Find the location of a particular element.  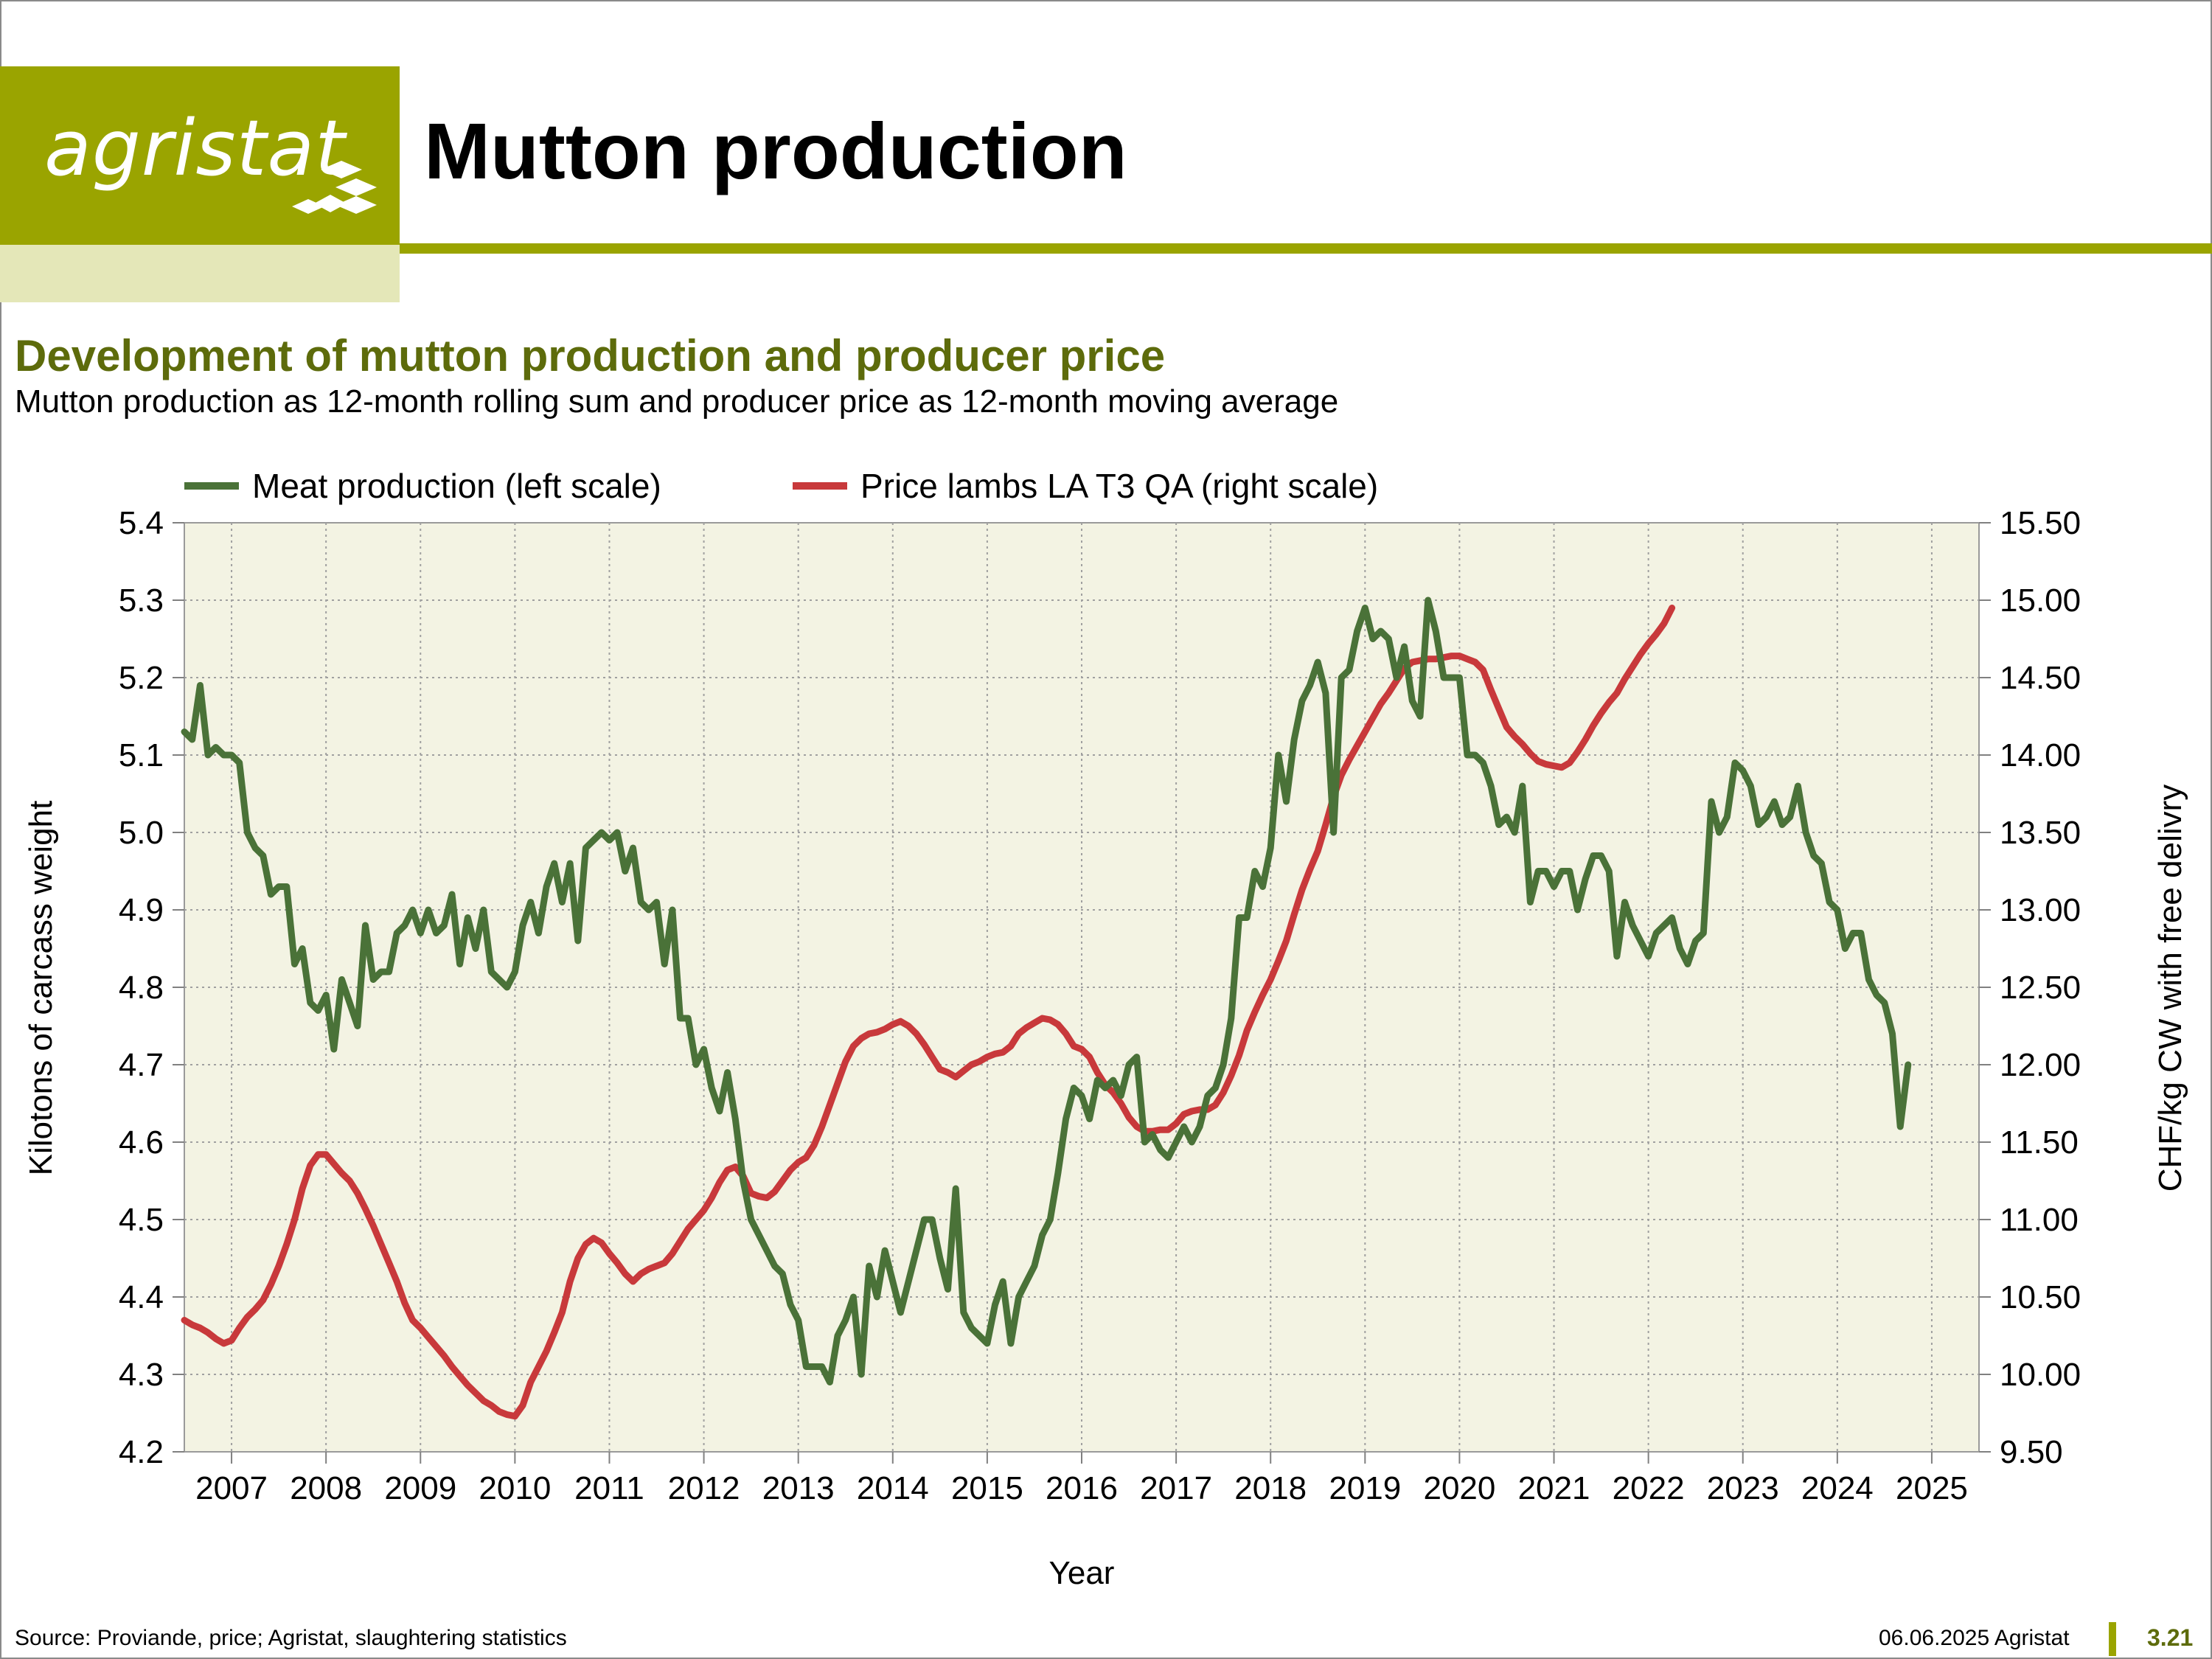

x-tick-label: 2023 is located at coordinates (1743, 1488).